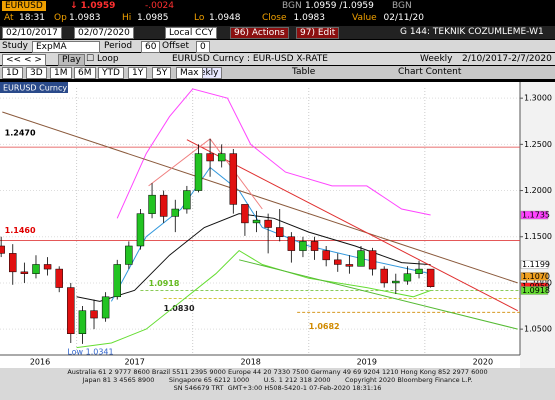  Describe the element at coordinates (176, 46) in the screenshot. I see `offset-label: Offset` at that location.